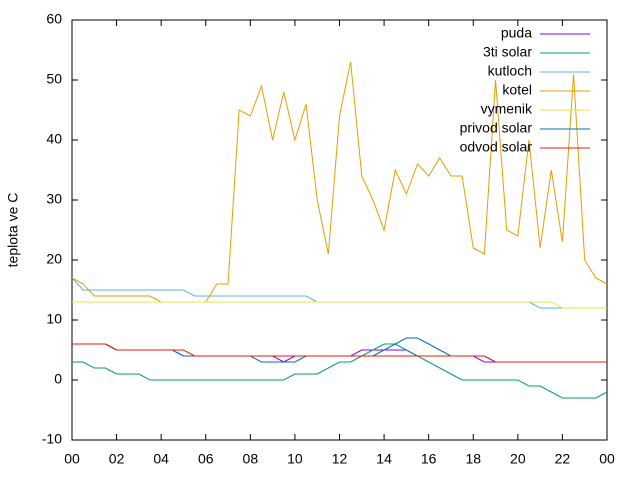 This screenshot has width=640, height=480. What do you see at coordinates (518, 459) in the screenshot?
I see `x-tick-label: 20` at bounding box center [518, 459].